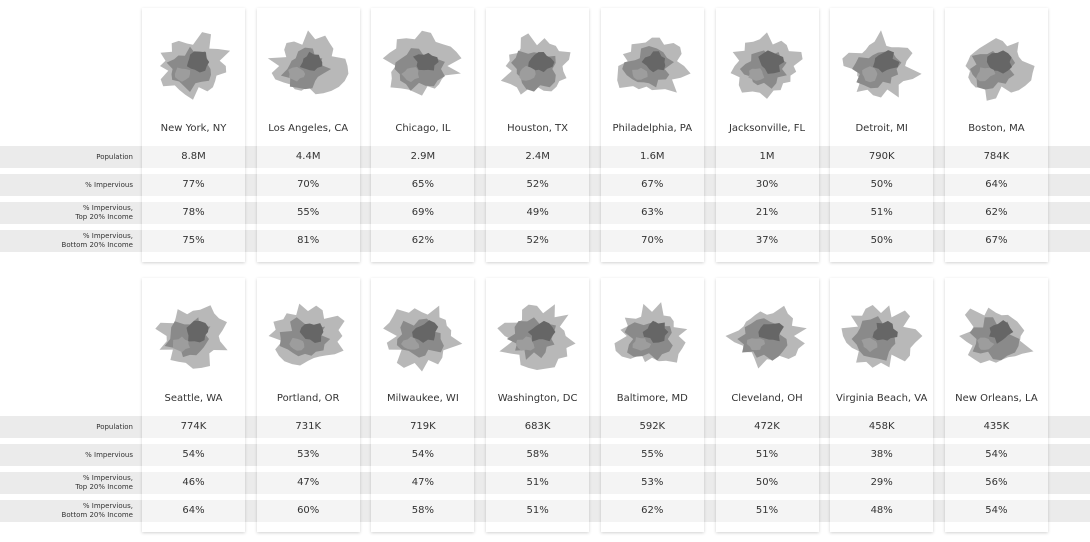 This screenshot has height=542, width=1090. I want to click on cell-value: 2.9M, so click(423, 156).